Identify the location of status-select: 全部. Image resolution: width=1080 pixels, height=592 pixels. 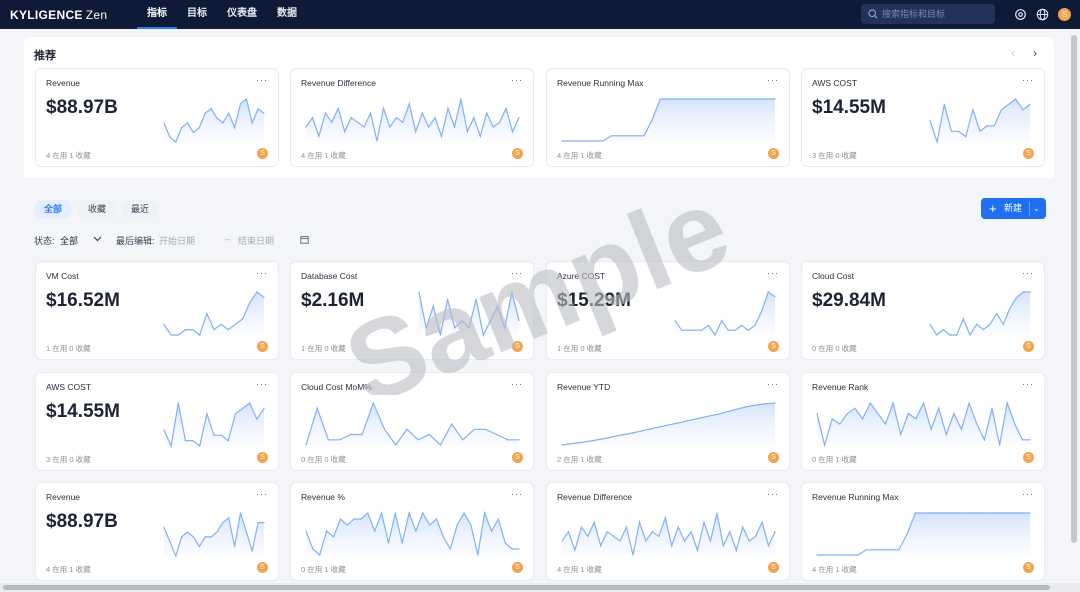
(69, 241).